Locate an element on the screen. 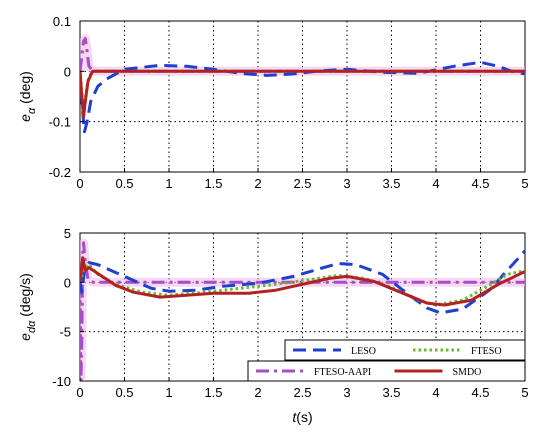 The image size is (550, 437). bottom-x-axis-label-unit: (s) is located at coordinates (304, 417).